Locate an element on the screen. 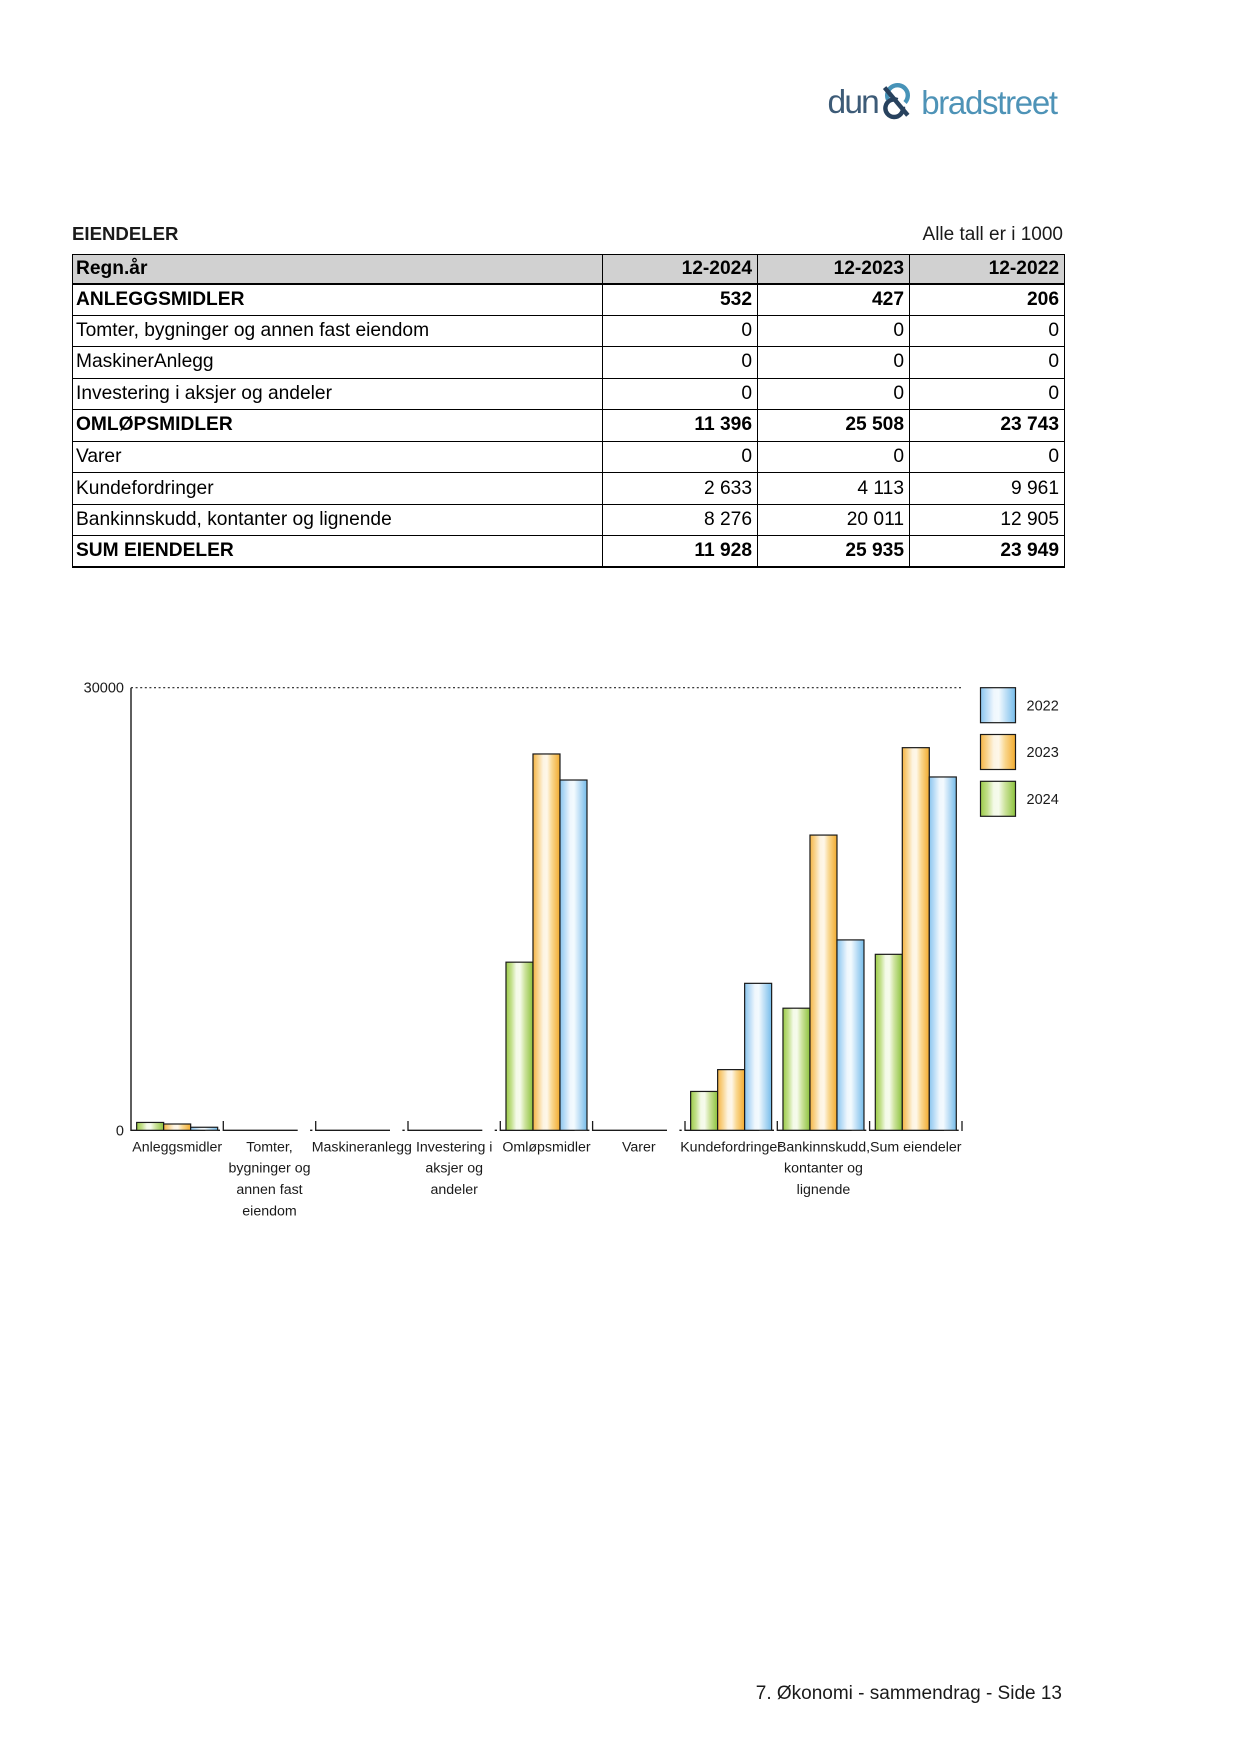  svg-text: Tomter, is located at coordinates (269, 1147).